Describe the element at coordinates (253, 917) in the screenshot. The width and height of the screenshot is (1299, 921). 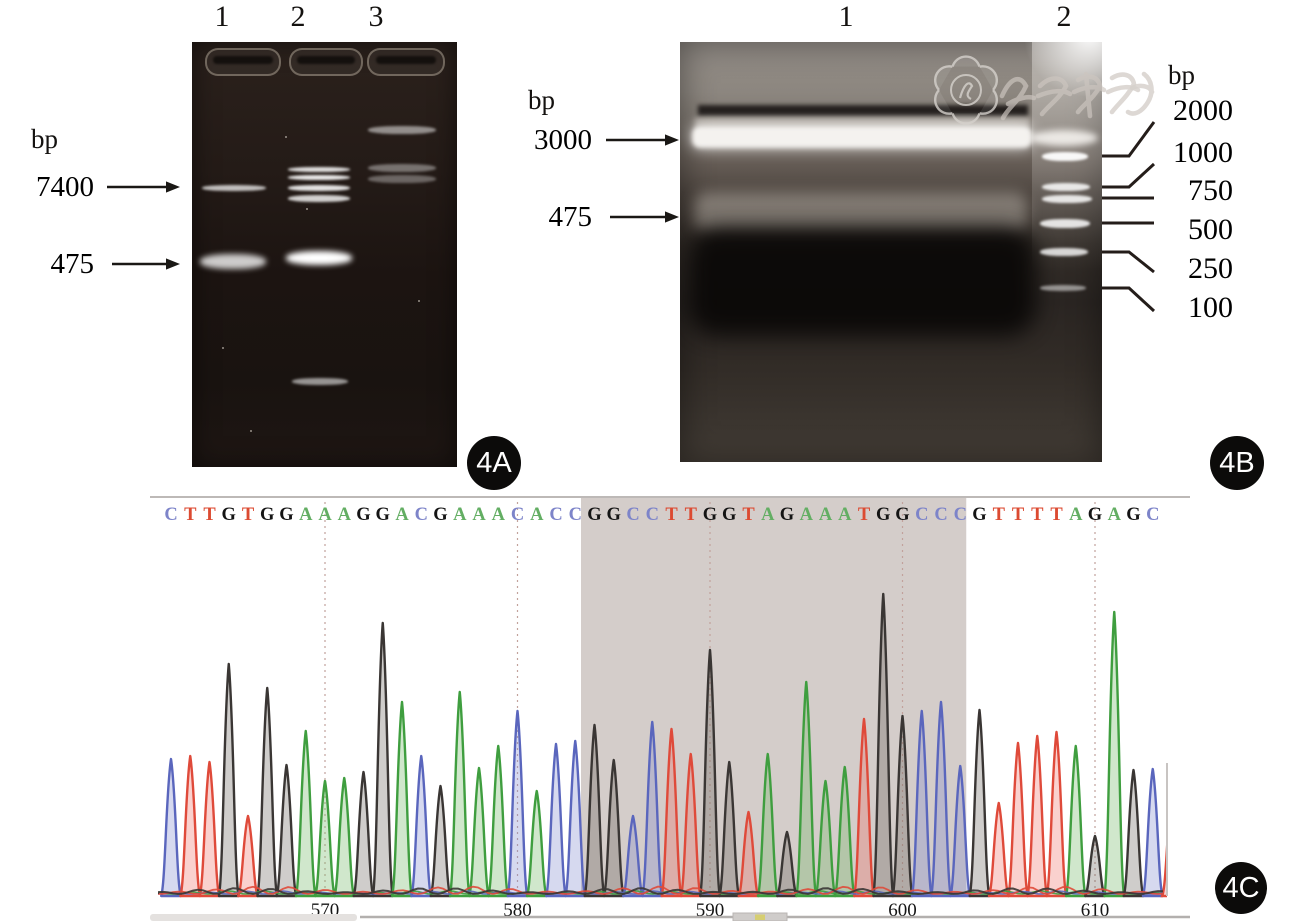
I see `scrollbar-left-segment` at that location.